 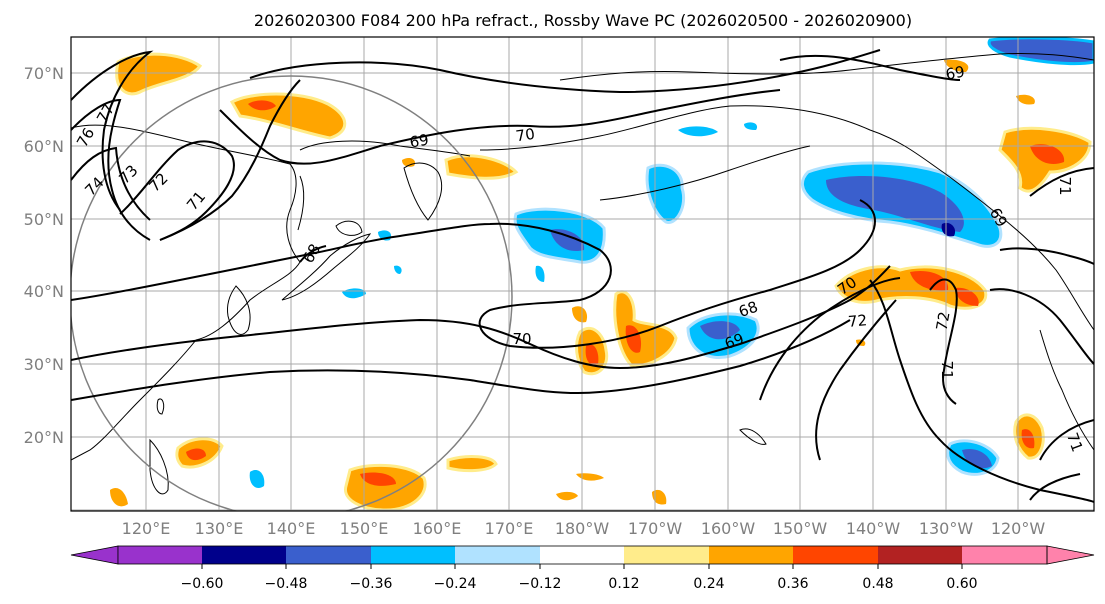 What do you see at coordinates (623, 584) in the screenshot?
I see `colorbar-tick-label: 0.12` at bounding box center [623, 584].